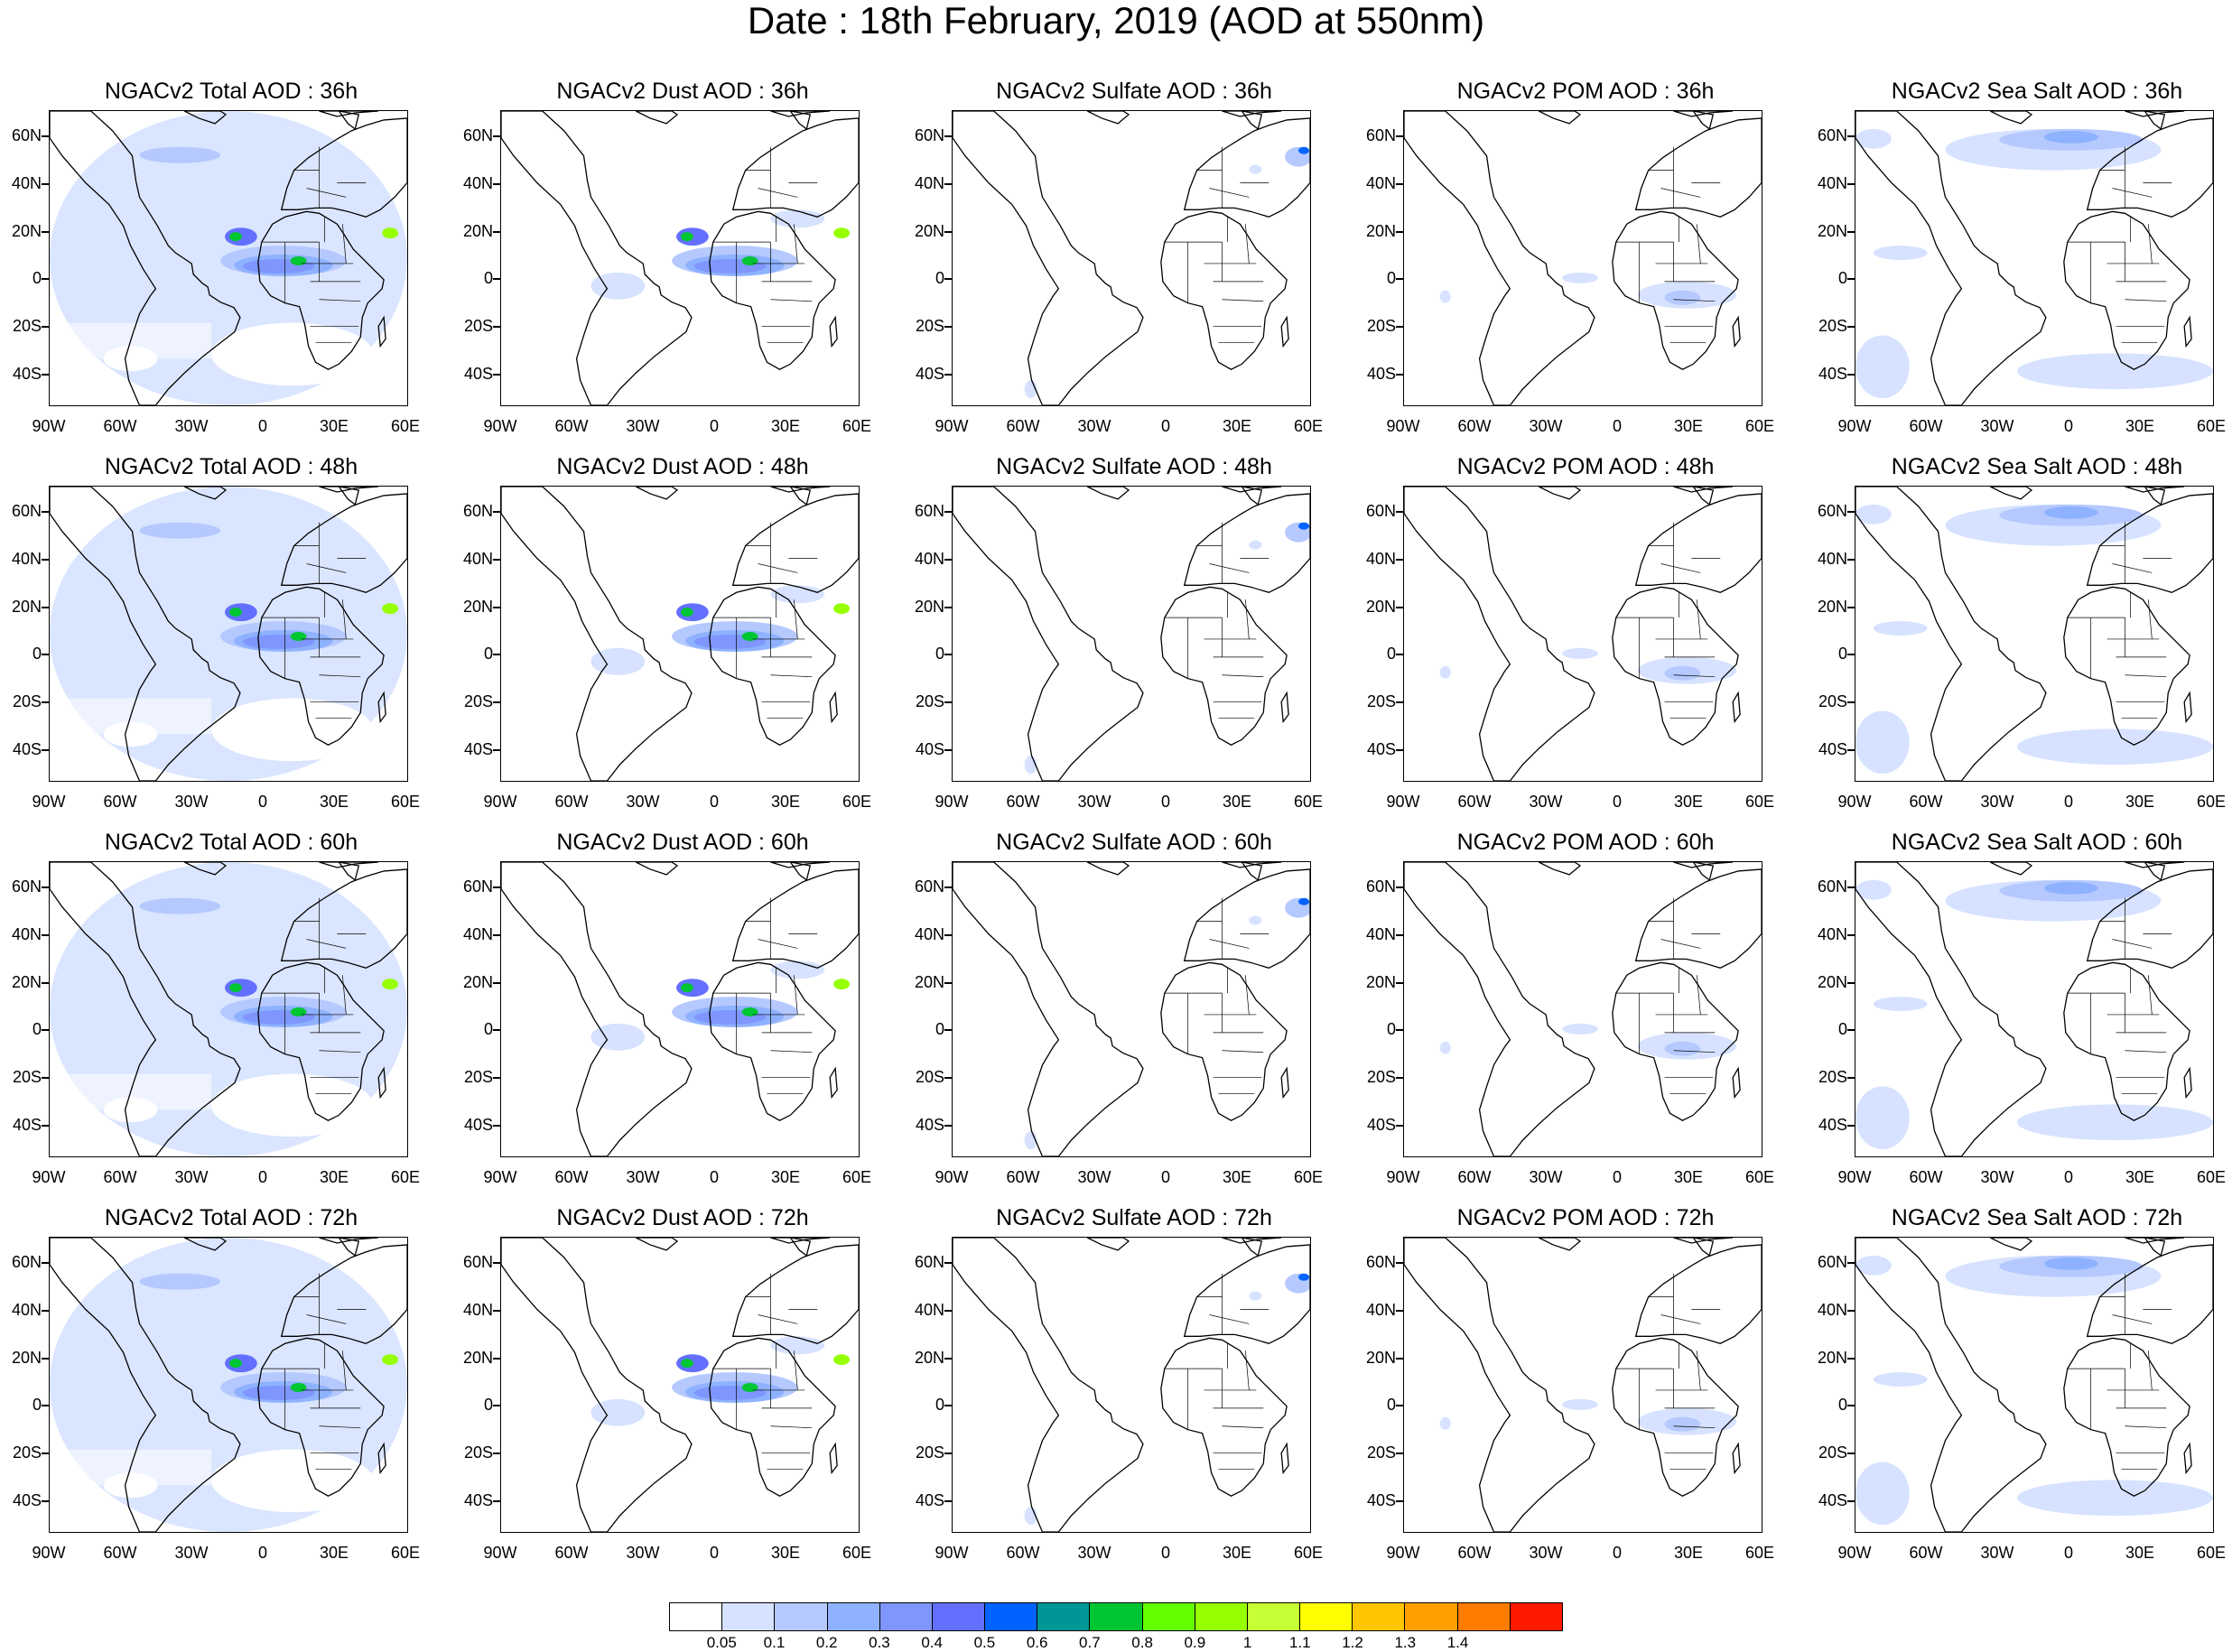 This screenshot has width=2232, height=1652. I want to click on panel-title: NGACv2 Sea Salt AOD : 60h, so click(2037, 842).